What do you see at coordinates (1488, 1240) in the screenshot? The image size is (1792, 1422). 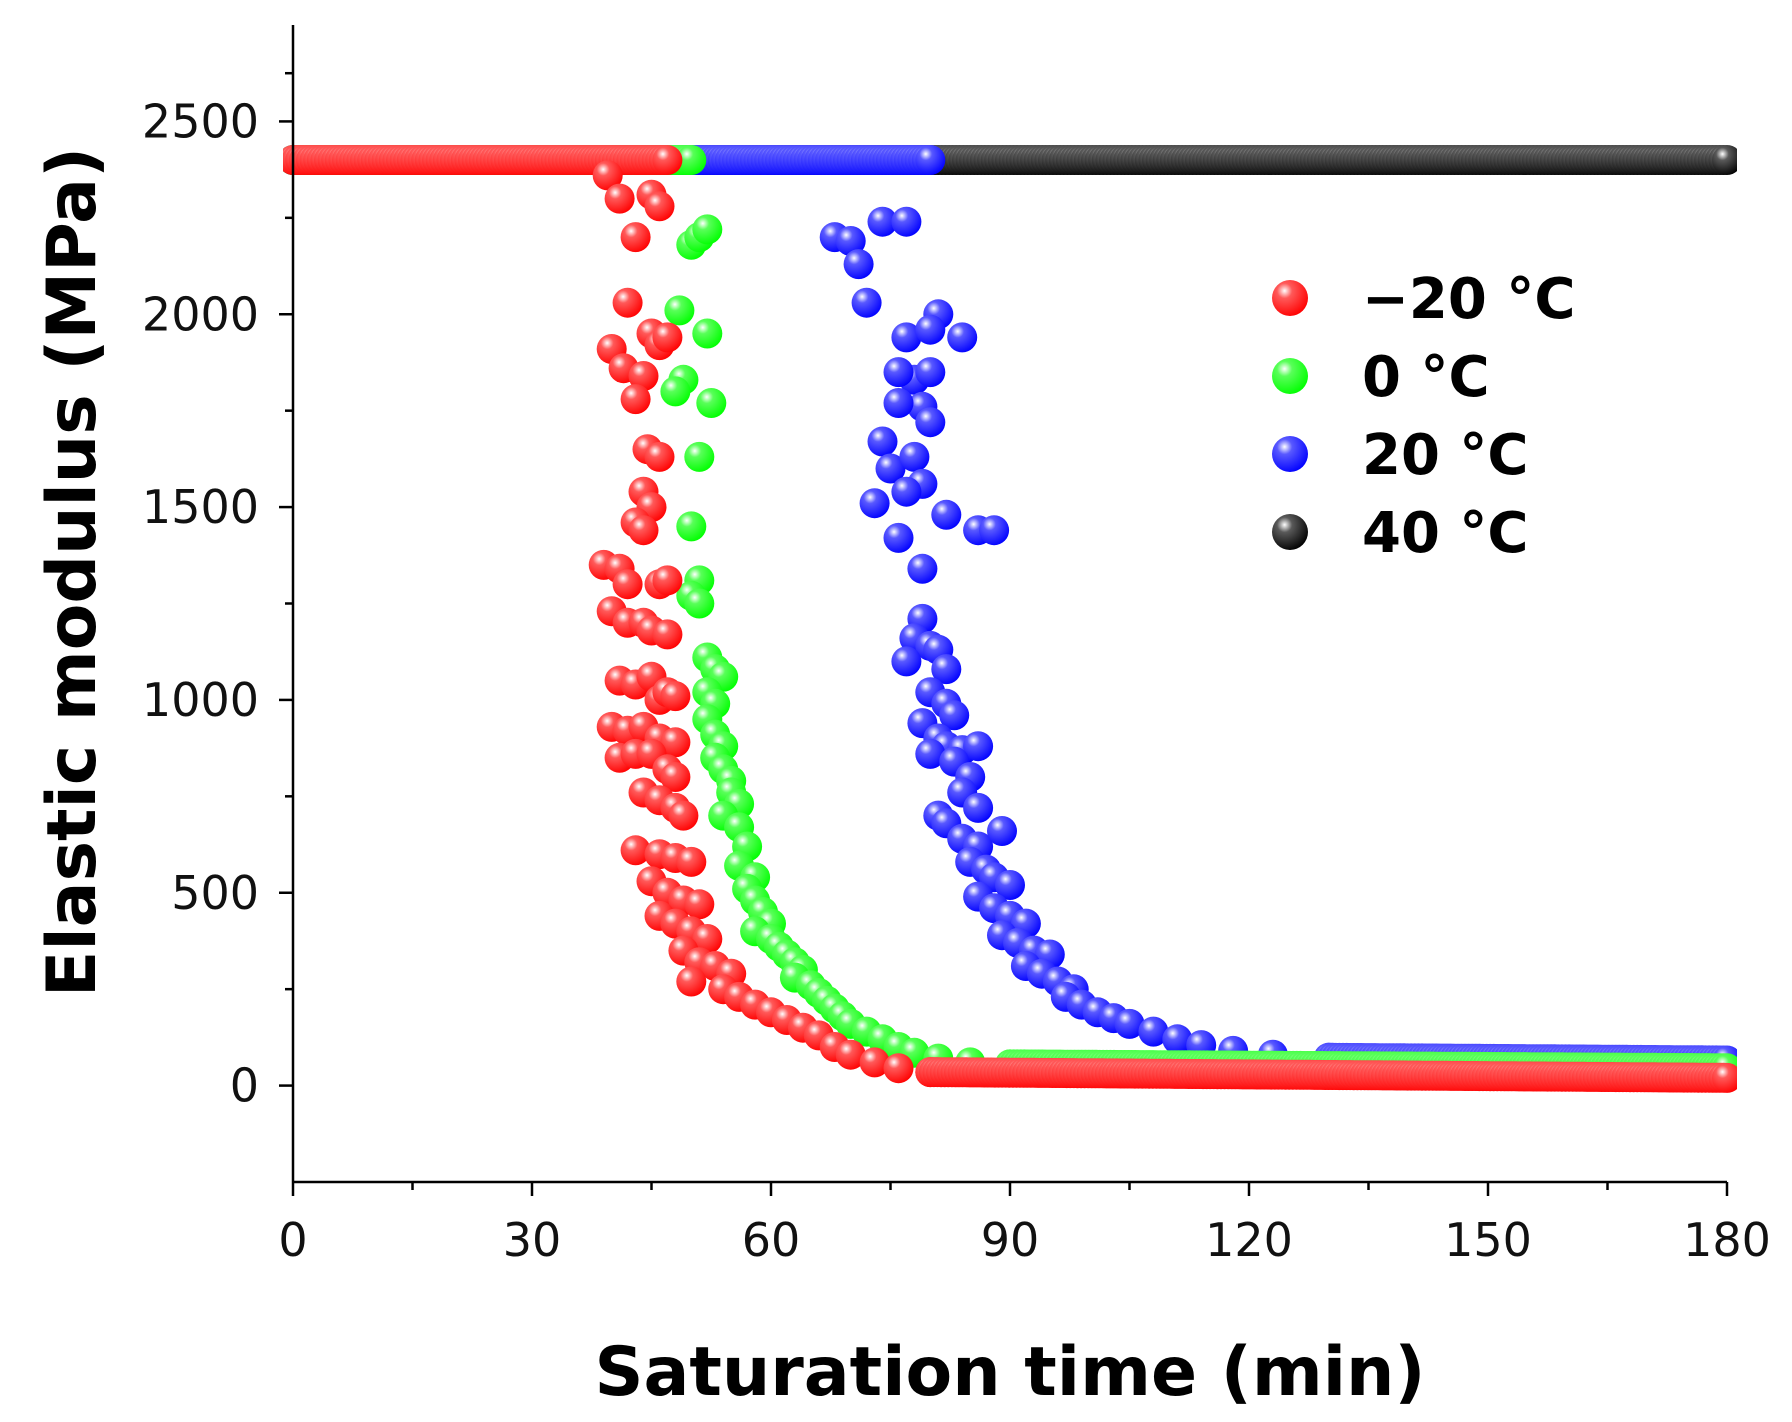 I see `x-tick-label: 150` at bounding box center [1488, 1240].